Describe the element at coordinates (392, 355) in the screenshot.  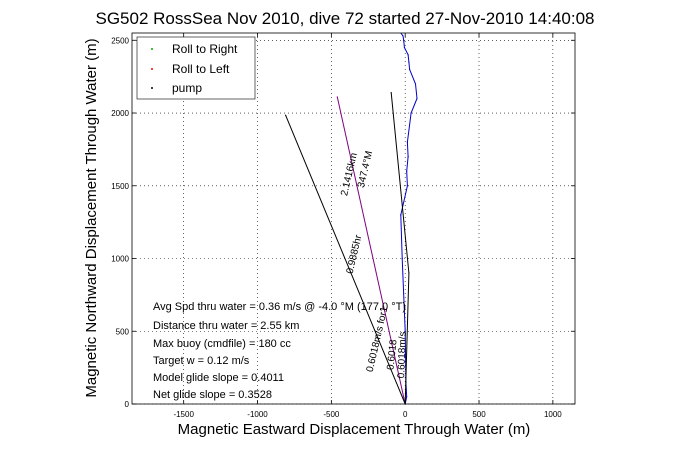
I see `speed-annotation-2: 0.6018` at that location.